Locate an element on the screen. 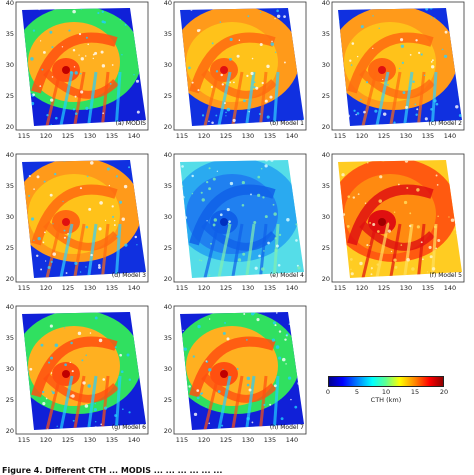  map-panel: 40 35 30 25 20 115 120 125 130 135 140 (c) Model 2 is located at coordinates (391, 72).